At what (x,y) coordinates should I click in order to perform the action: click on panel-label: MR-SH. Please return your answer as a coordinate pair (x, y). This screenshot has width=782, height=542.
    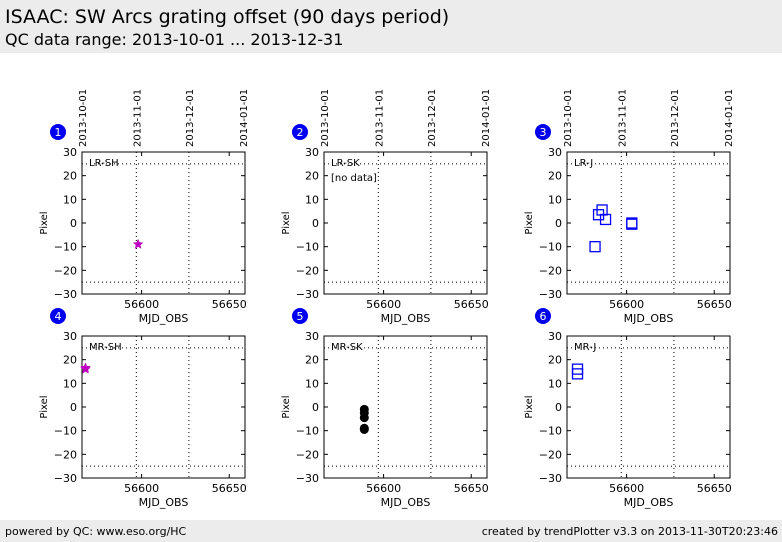
    Looking at the image, I should click on (105, 347).